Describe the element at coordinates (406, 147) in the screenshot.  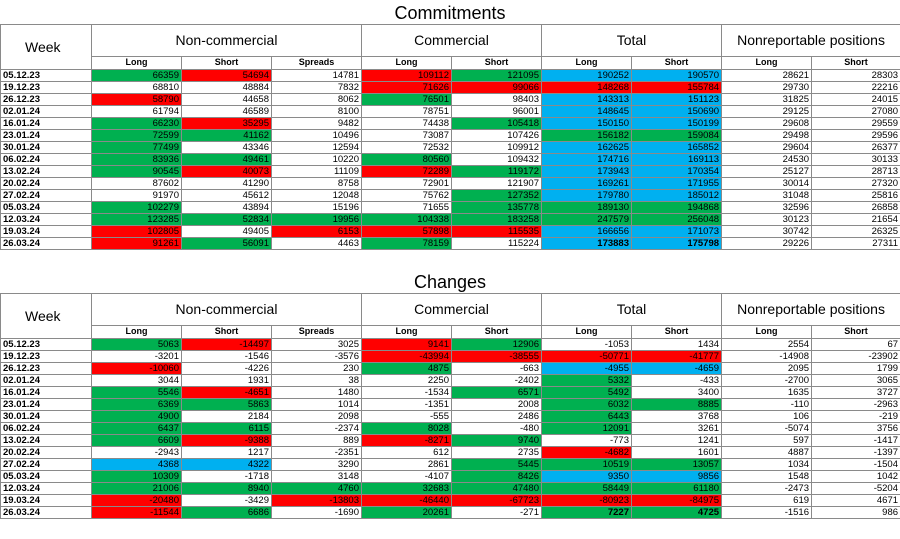
I see `value-cell: 72532` at that location.